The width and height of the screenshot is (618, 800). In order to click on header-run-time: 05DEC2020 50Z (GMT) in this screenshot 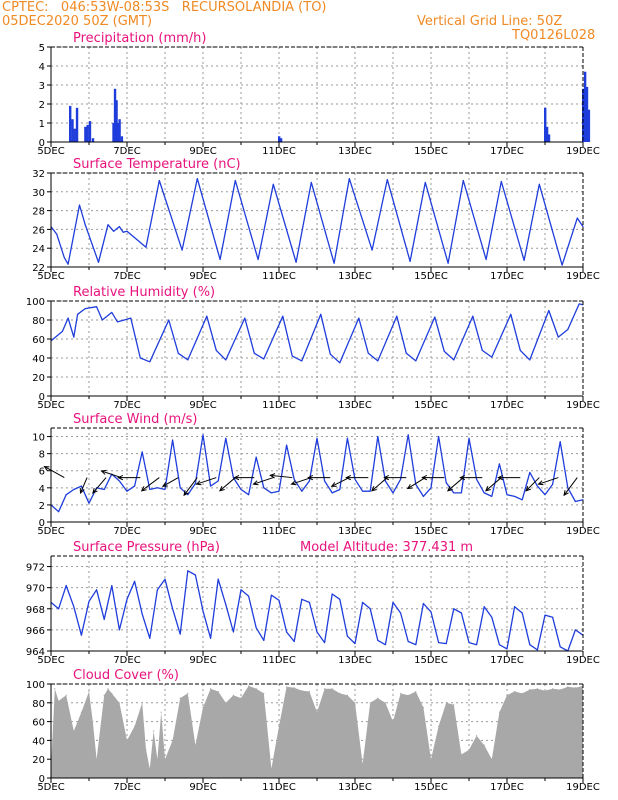, I will do `click(77, 21)`.